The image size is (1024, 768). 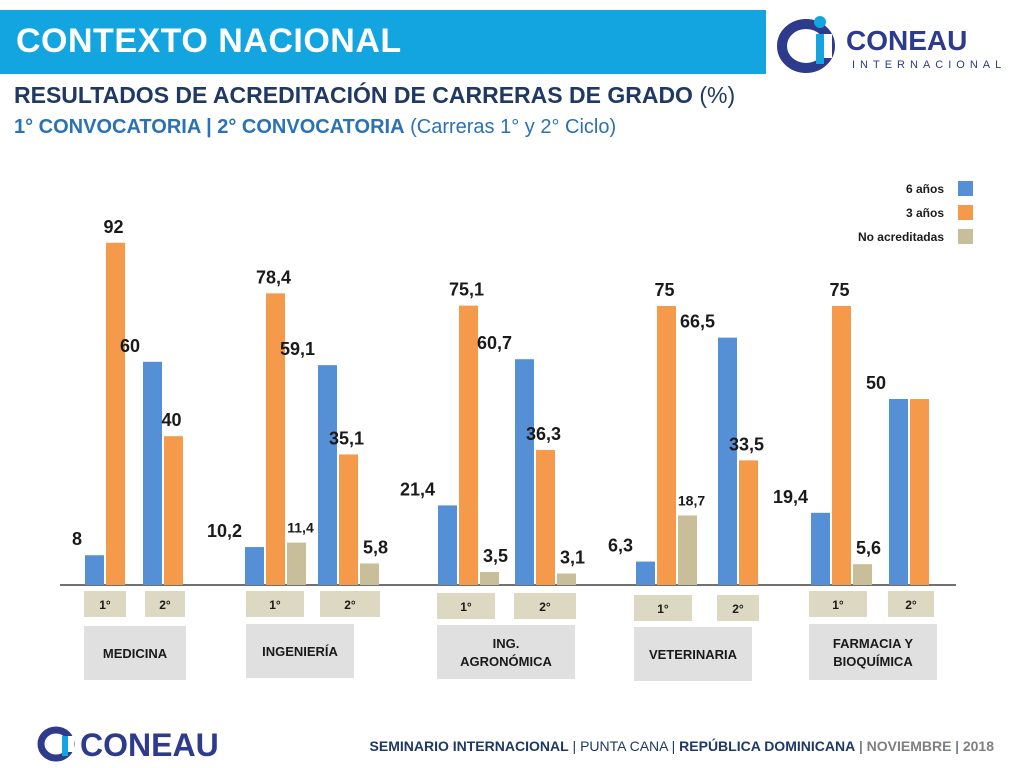 I want to click on footer-city: PUNTA CANA, so click(x=624, y=746).